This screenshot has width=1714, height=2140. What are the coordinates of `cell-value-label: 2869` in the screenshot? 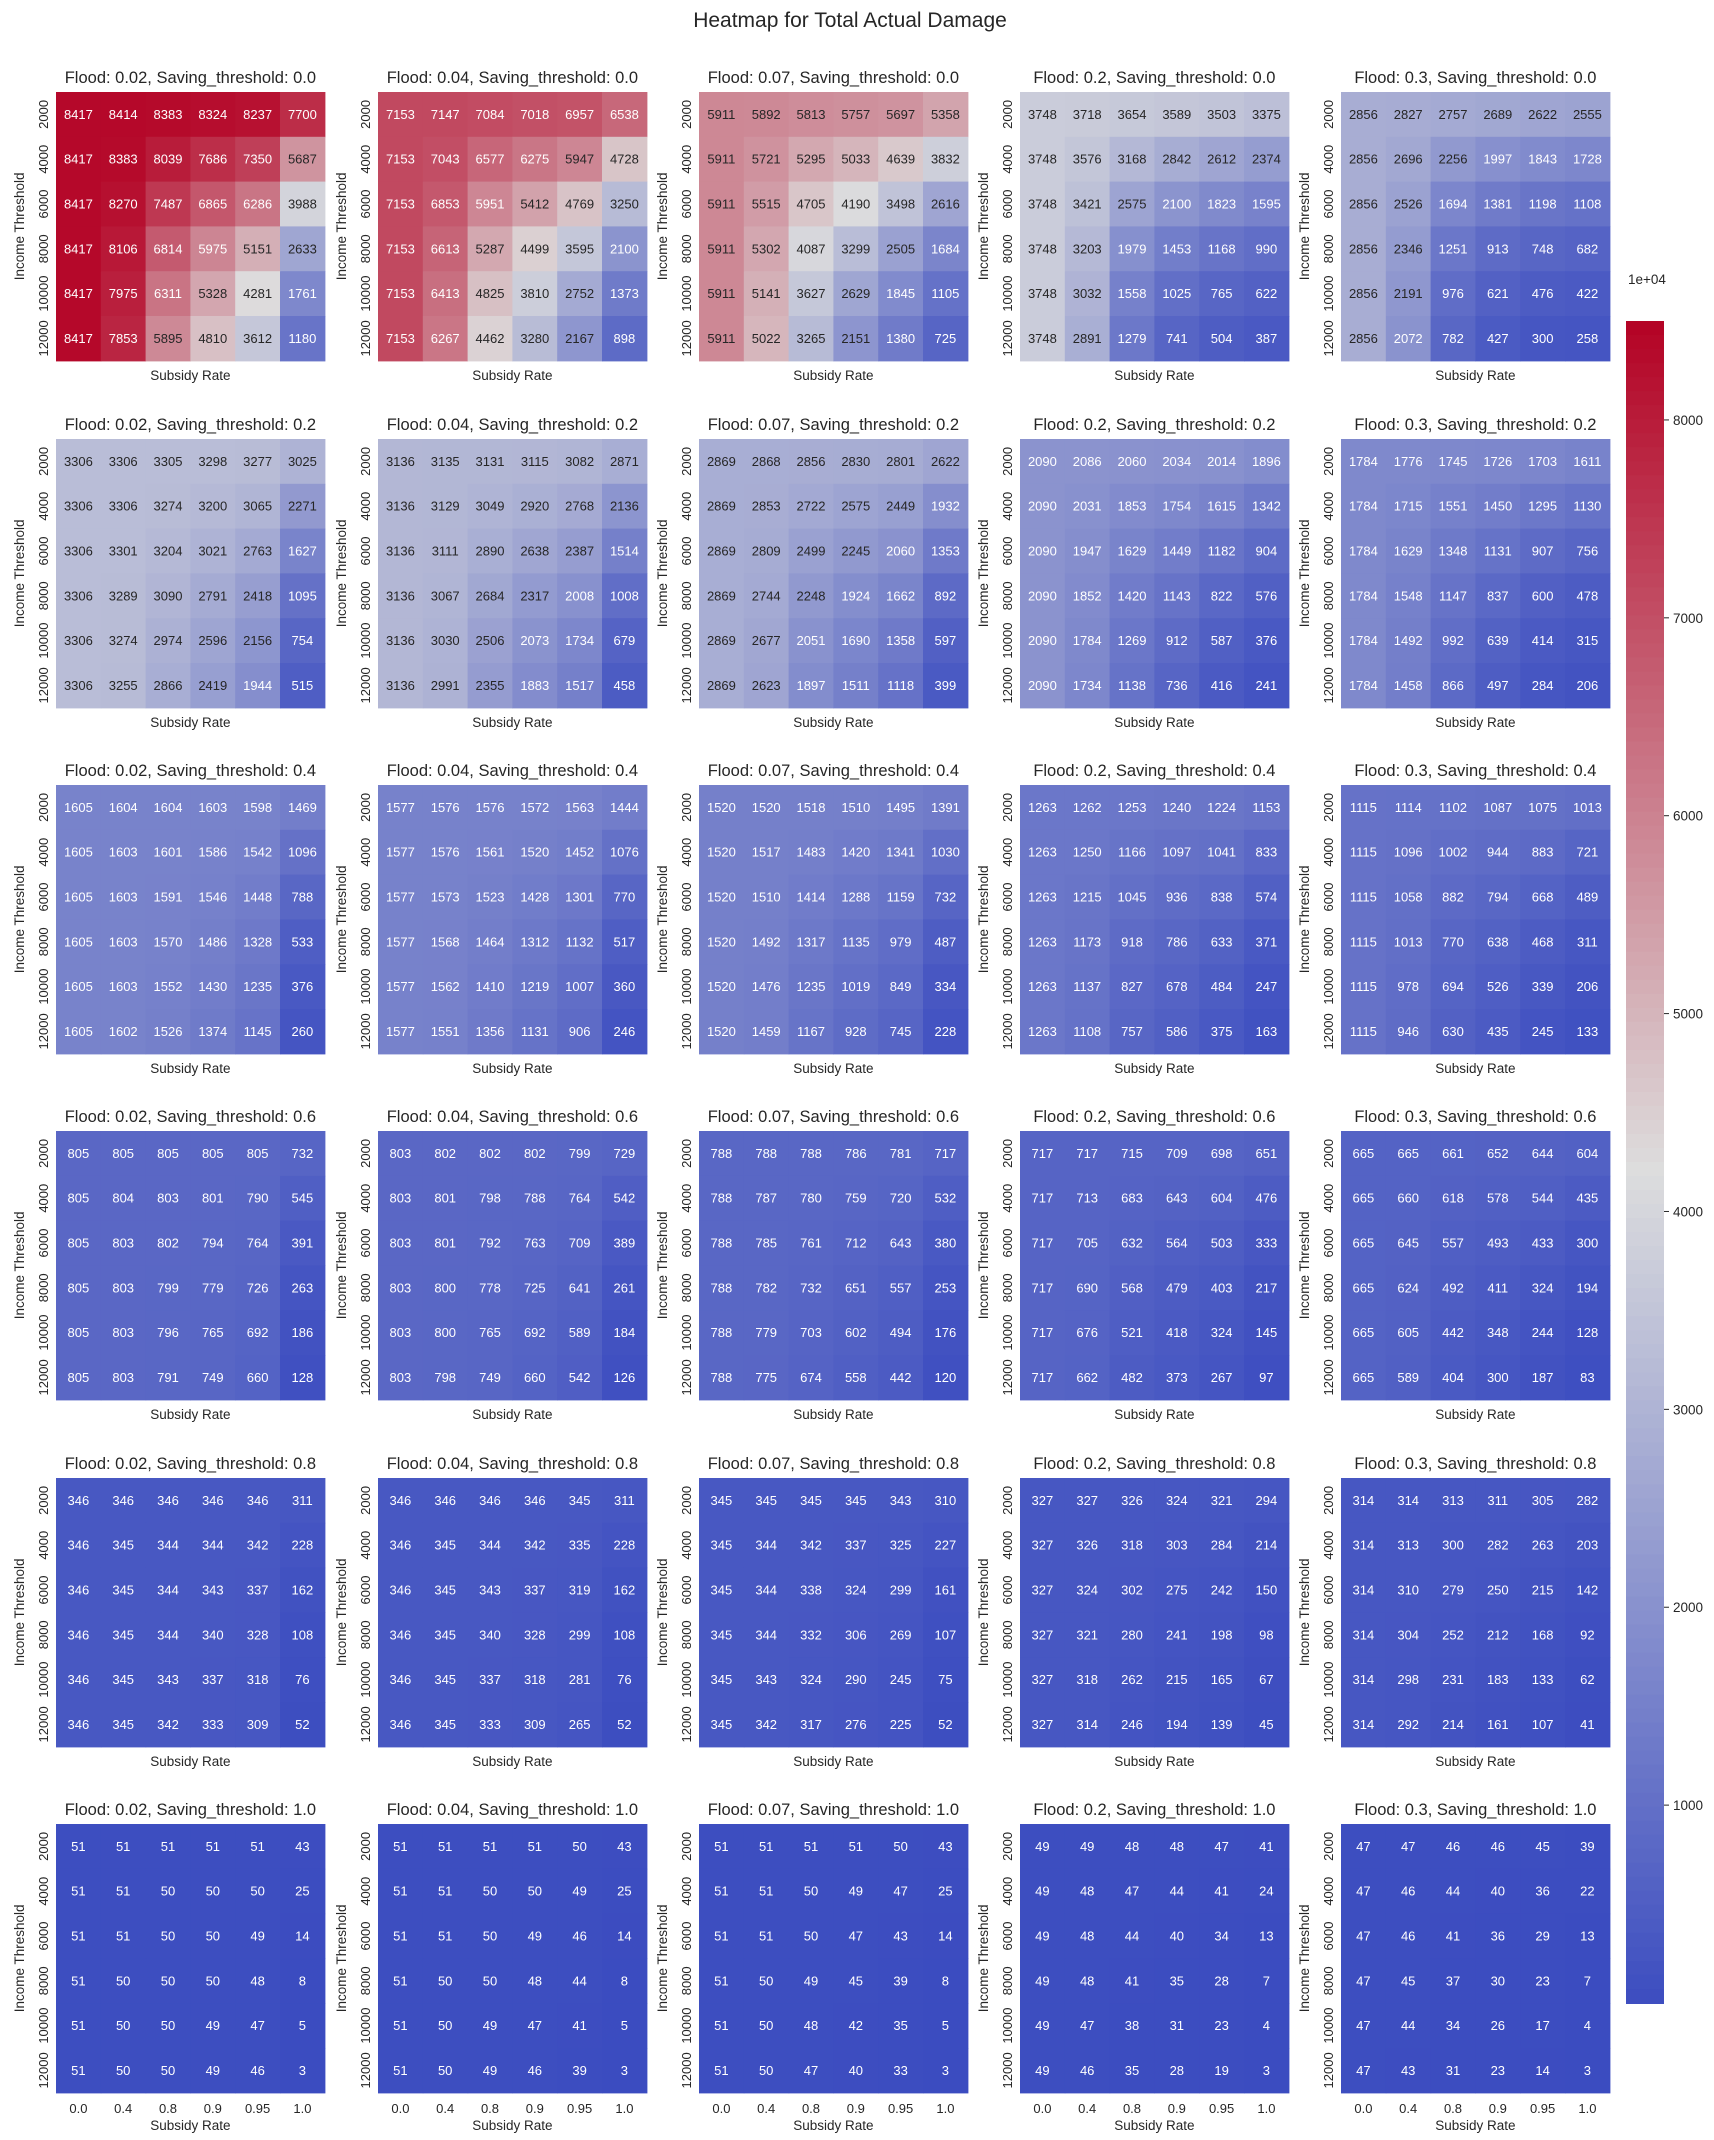 It's located at (721, 595).